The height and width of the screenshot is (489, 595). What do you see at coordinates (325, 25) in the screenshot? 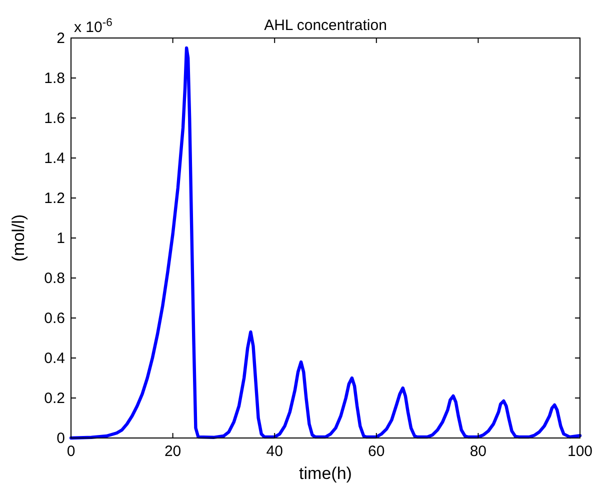
I see `chart-title: AHL concentration` at bounding box center [325, 25].